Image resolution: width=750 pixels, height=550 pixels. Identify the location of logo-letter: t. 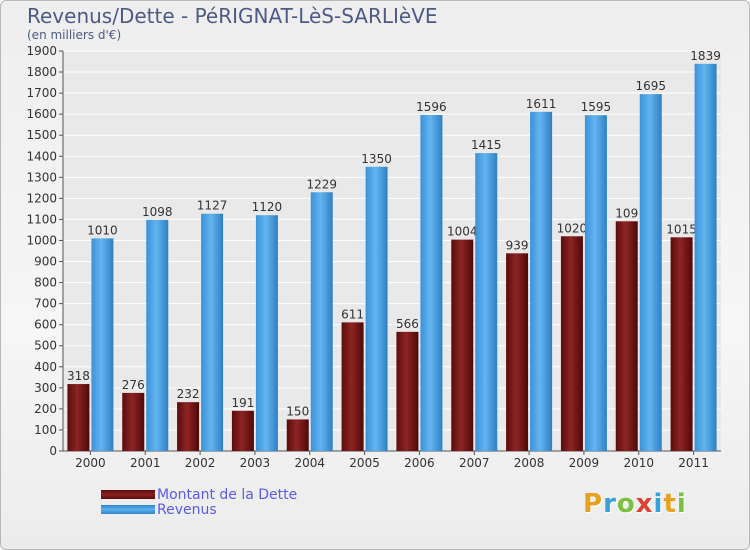
(670, 504).